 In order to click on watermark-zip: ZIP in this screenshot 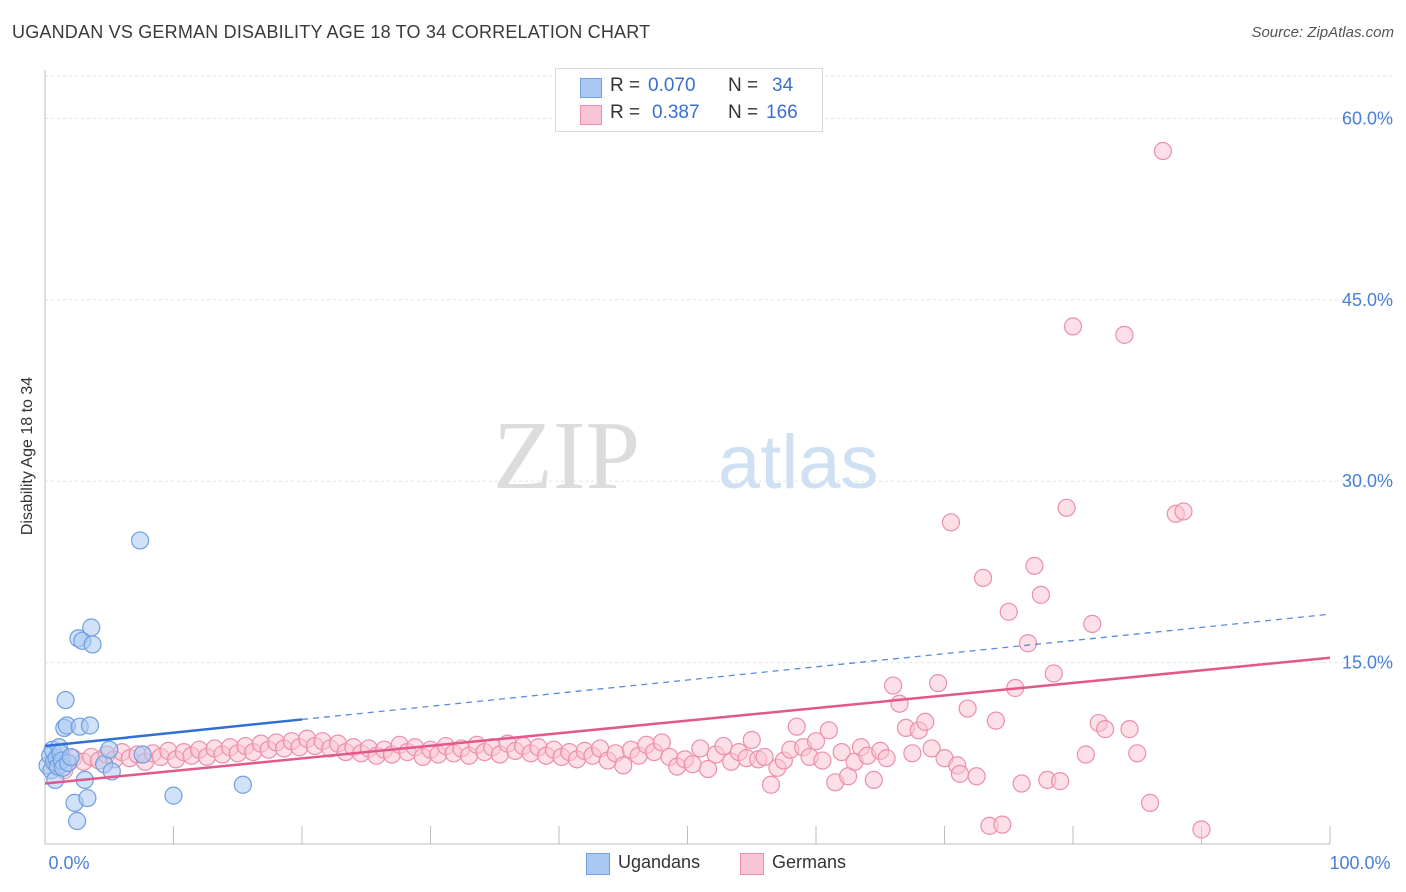, I will do `click(566, 456)`.